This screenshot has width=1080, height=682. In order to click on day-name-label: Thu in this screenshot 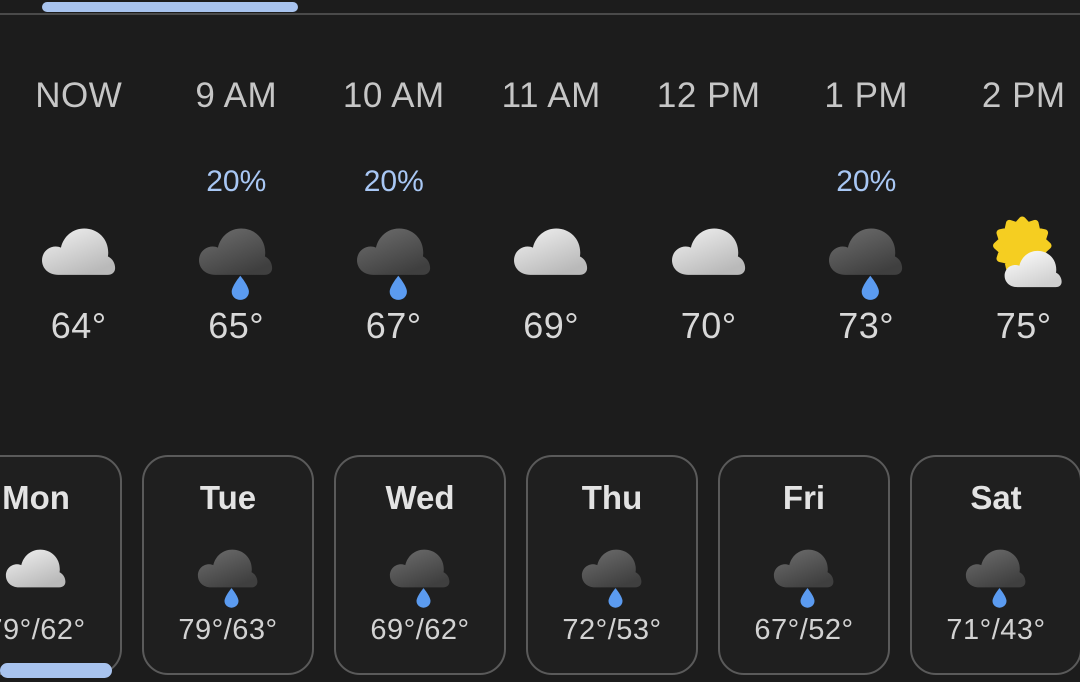, I will do `click(612, 497)`.